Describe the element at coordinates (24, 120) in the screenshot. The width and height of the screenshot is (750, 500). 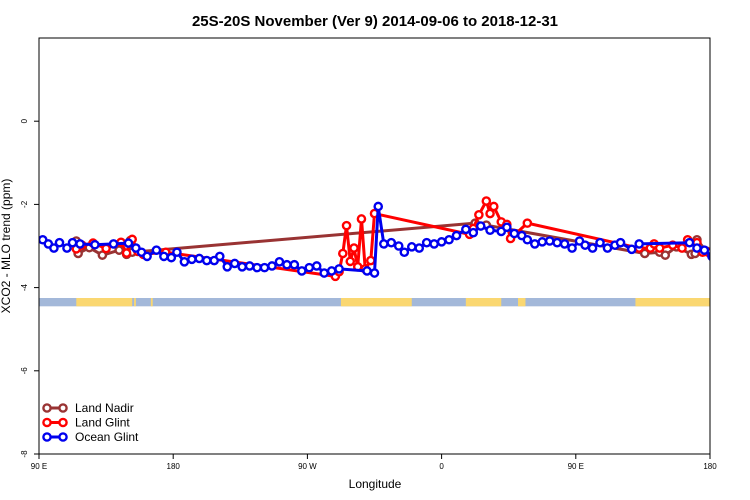
I see `y-tick-label: 0` at that location.